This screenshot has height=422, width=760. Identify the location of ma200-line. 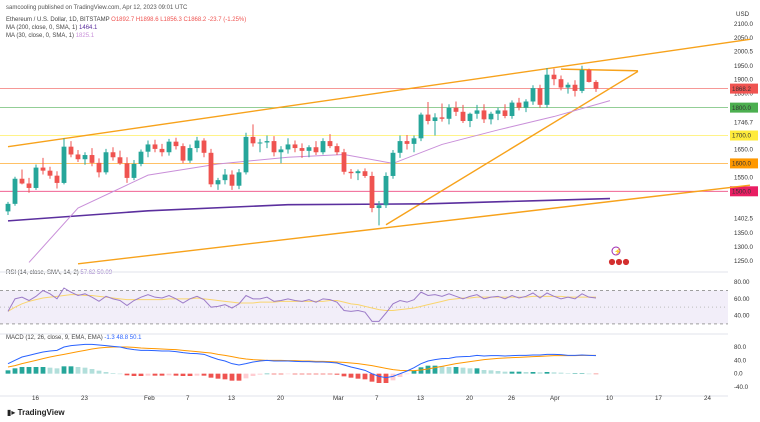
(309, 209).